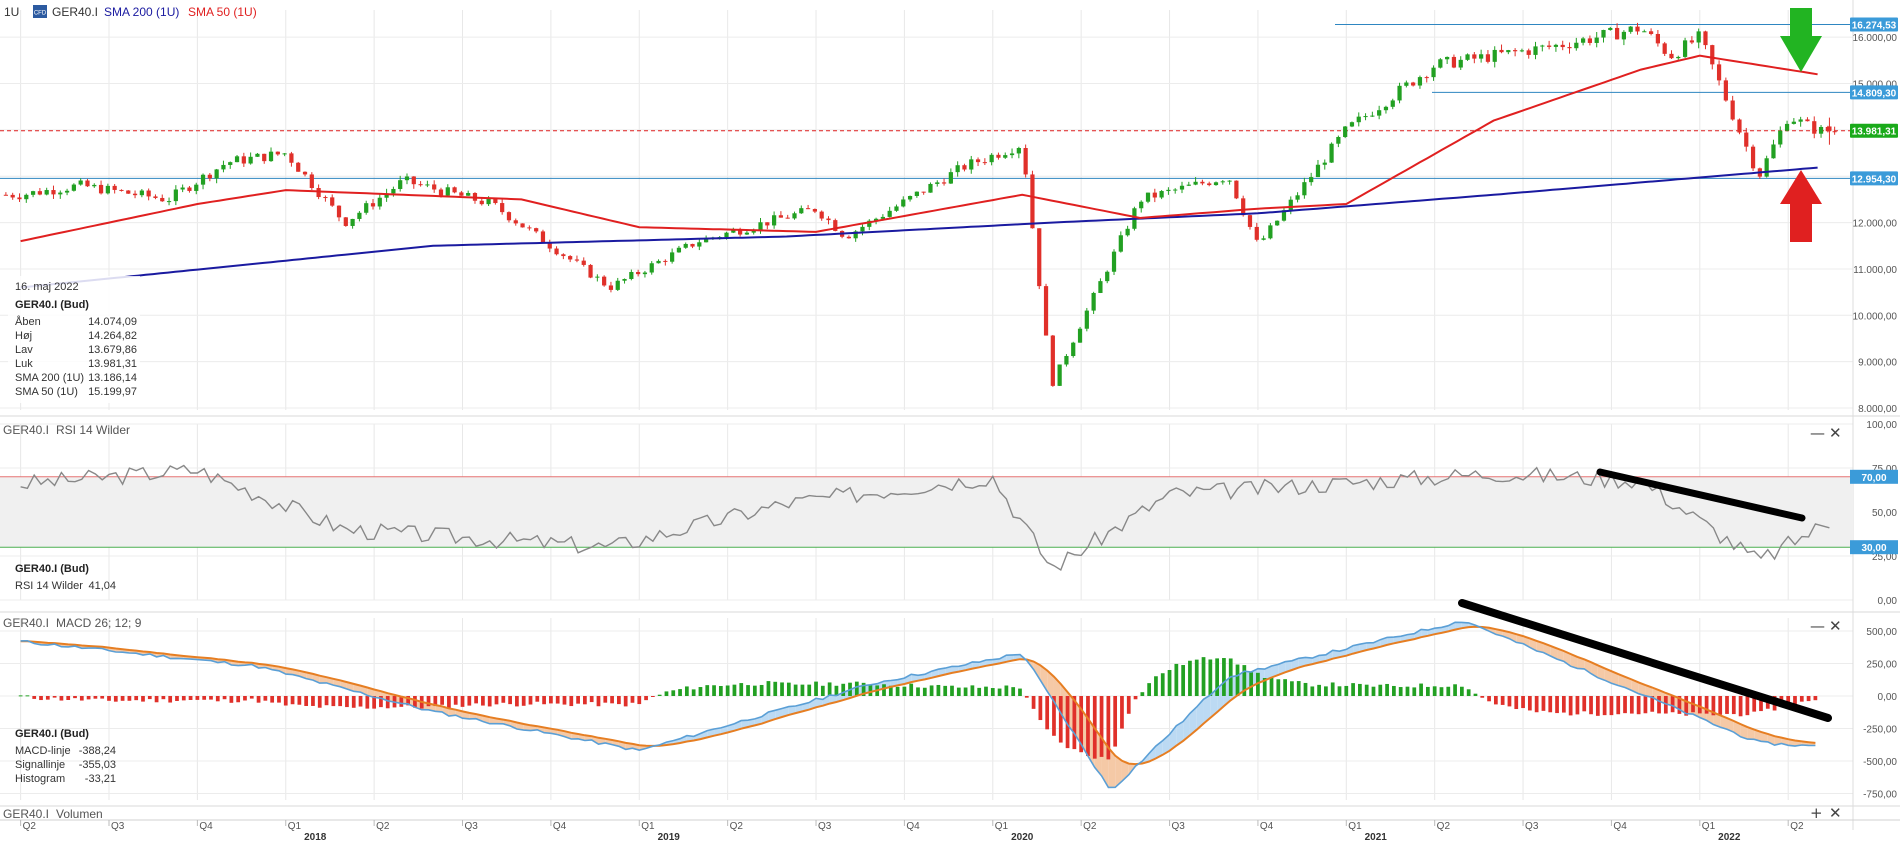 This screenshot has height=845, width=1900. Describe the element at coordinates (1835, 813) in the screenshot. I see `volume-close-button: ✕` at that location.